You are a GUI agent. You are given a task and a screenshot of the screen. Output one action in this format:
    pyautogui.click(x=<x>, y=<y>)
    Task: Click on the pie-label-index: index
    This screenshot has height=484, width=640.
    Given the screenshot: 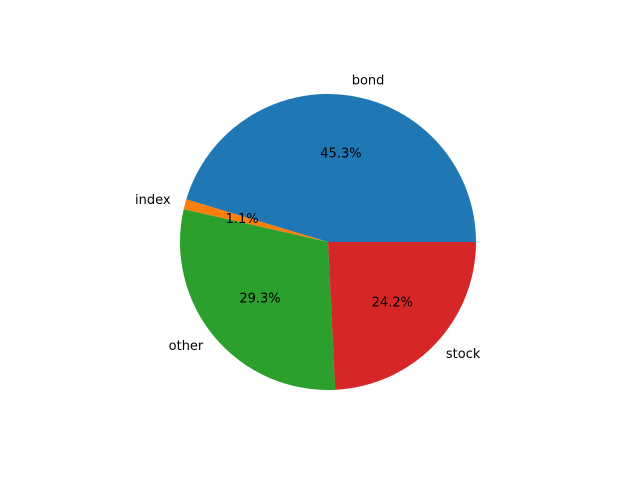 What is the action you would take?
    pyautogui.click(x=153, y=200)
    